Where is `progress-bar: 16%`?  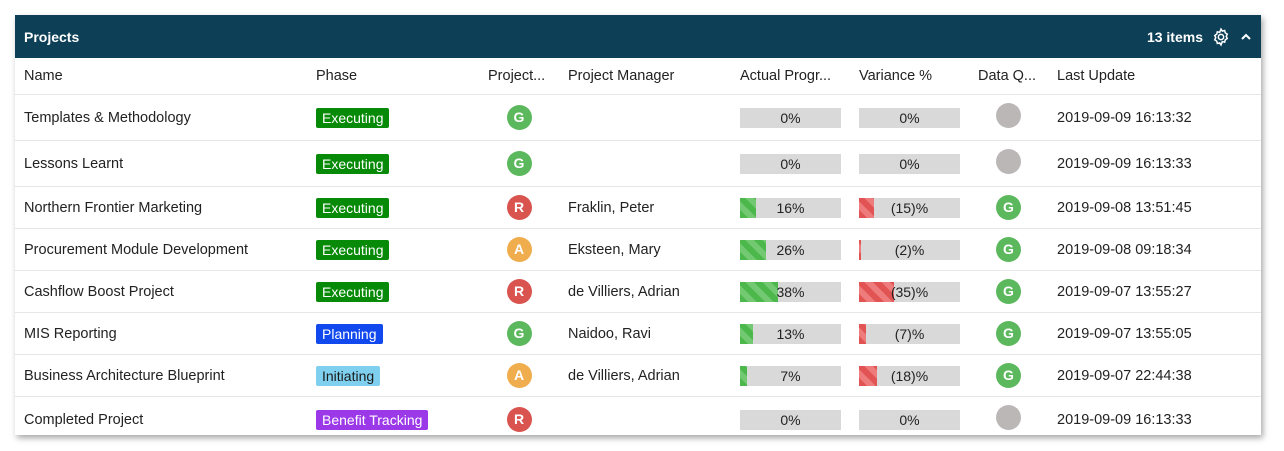
progress-bar: 16% is located at coordinates (790, 207).